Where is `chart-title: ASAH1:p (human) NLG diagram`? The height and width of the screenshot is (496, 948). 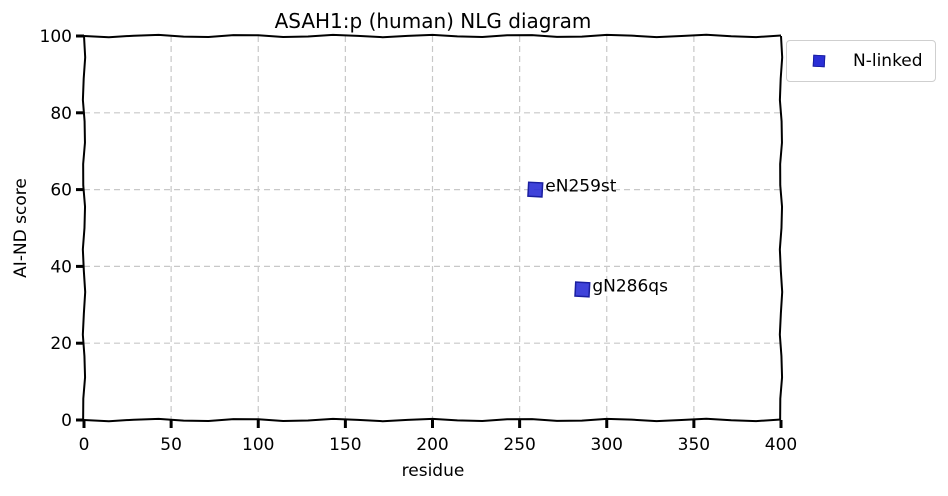 chart-title: ASAH1:p (human) NLG diagram is located at coordinates (433, 21).